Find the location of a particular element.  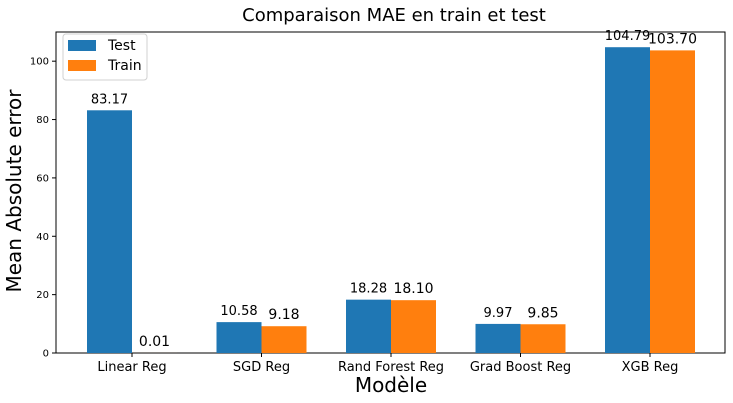

legend-label-train: Train is located at coordinates (124, 66).